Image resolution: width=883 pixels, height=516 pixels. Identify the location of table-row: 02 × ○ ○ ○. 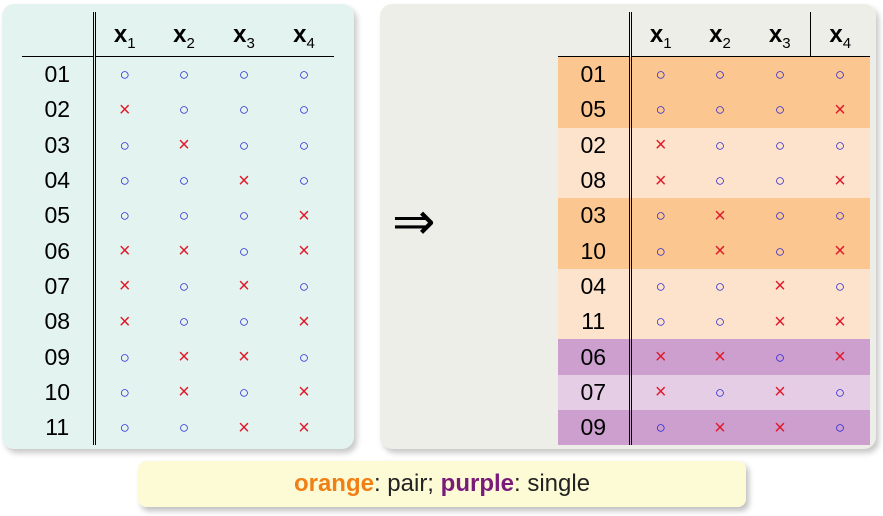
(714, 145).